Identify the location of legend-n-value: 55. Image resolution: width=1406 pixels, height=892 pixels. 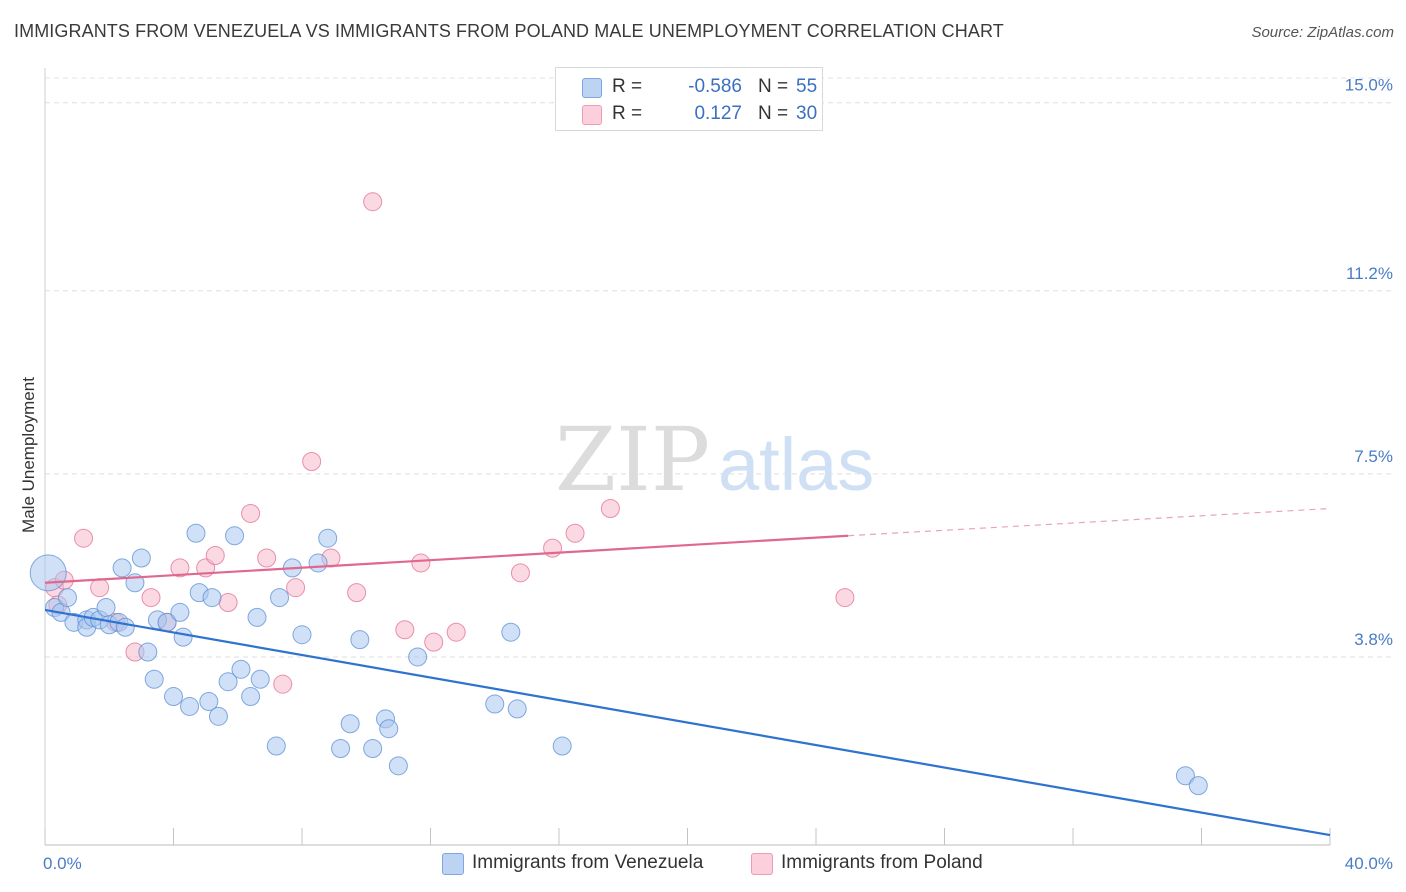
(807, 86).